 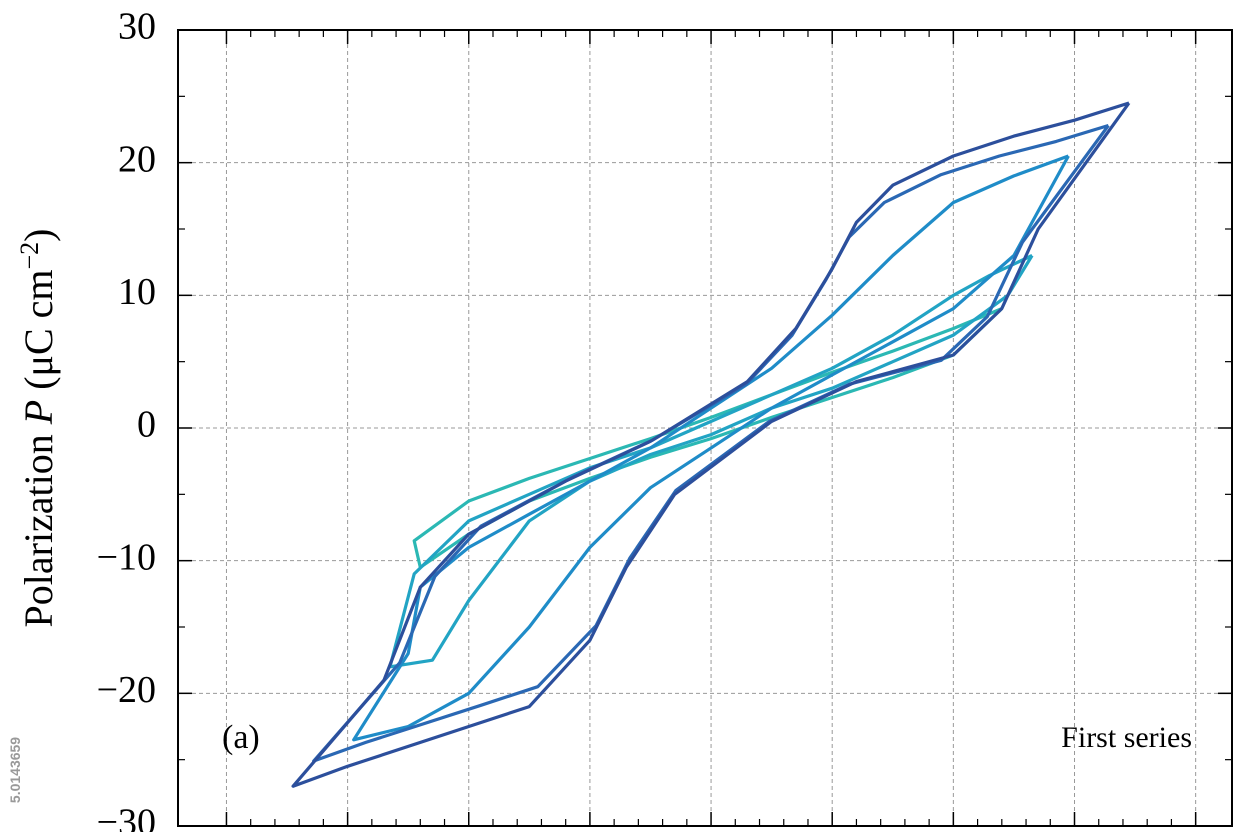 I want to click on watermark: 5.0143659, so click(x=15, y=770).